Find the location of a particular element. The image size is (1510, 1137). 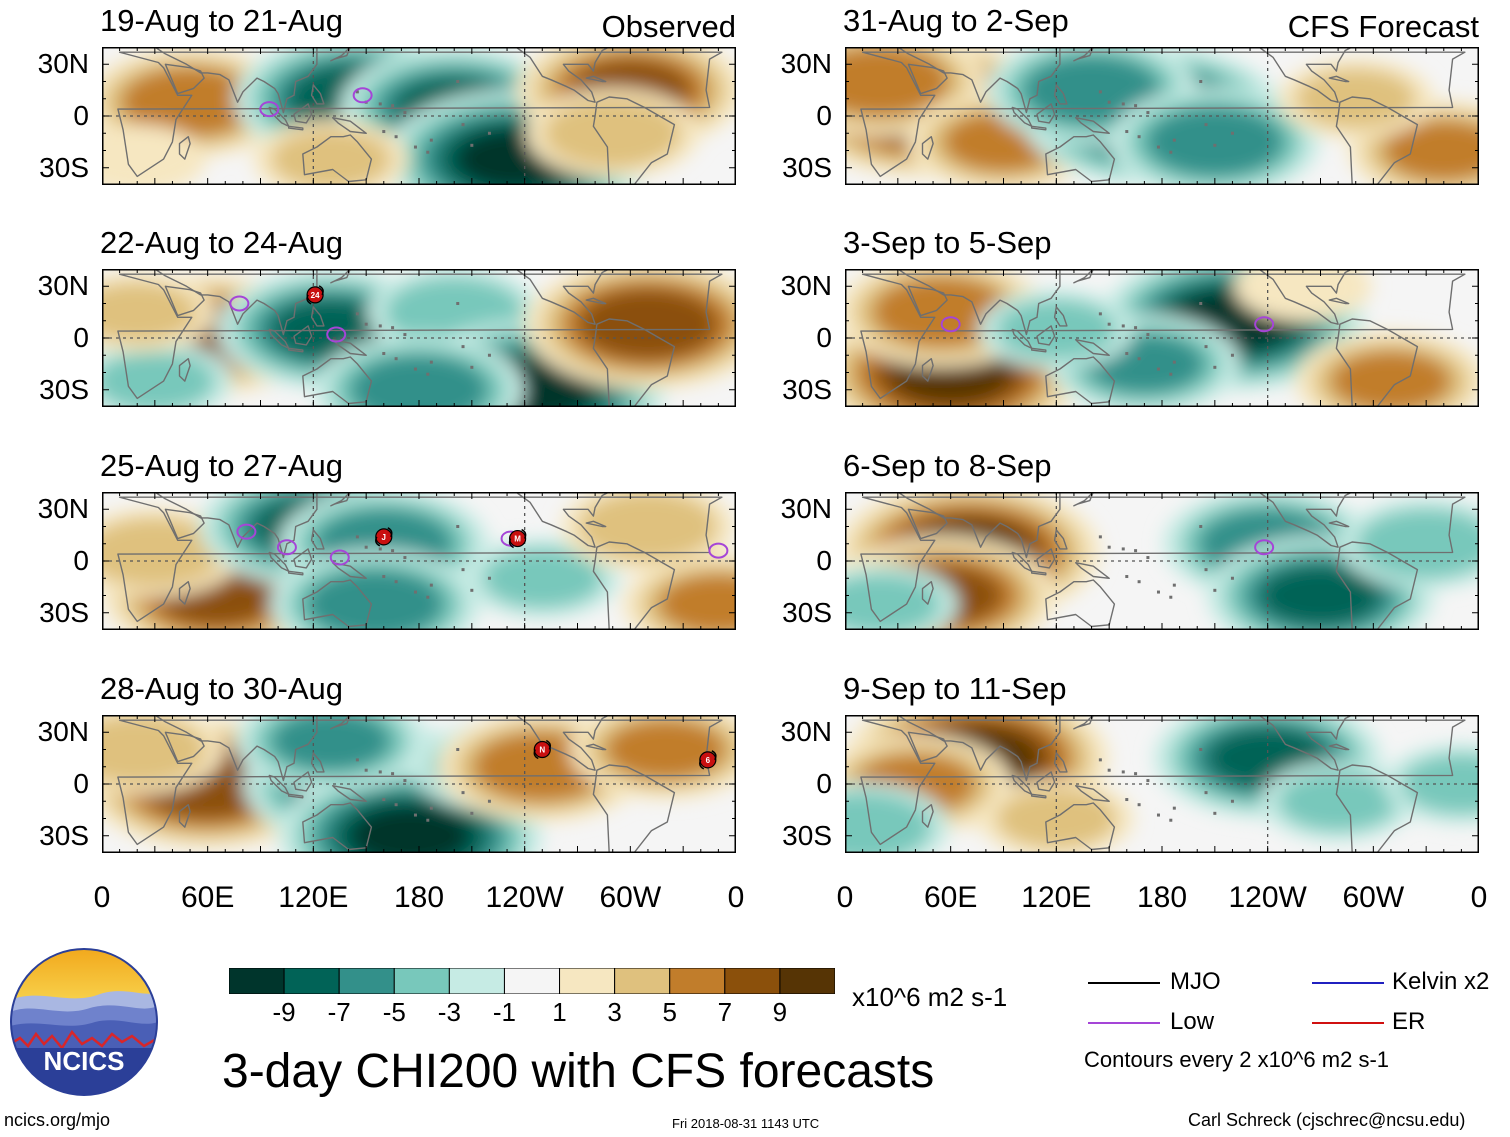

panel-title: 3-Sep to 5-Sep is located at coordinates (947, 242).